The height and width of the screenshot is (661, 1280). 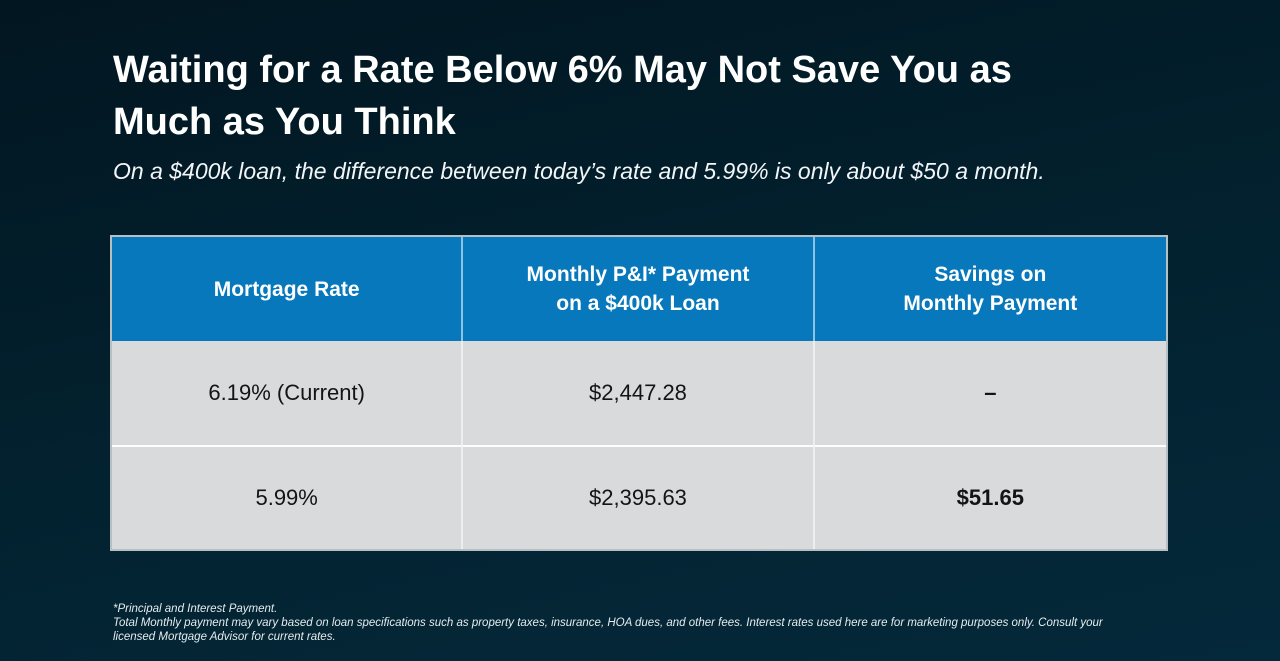 I want to click on cell-rate-current: 6.19% (Current), so click(x=288, y=393).